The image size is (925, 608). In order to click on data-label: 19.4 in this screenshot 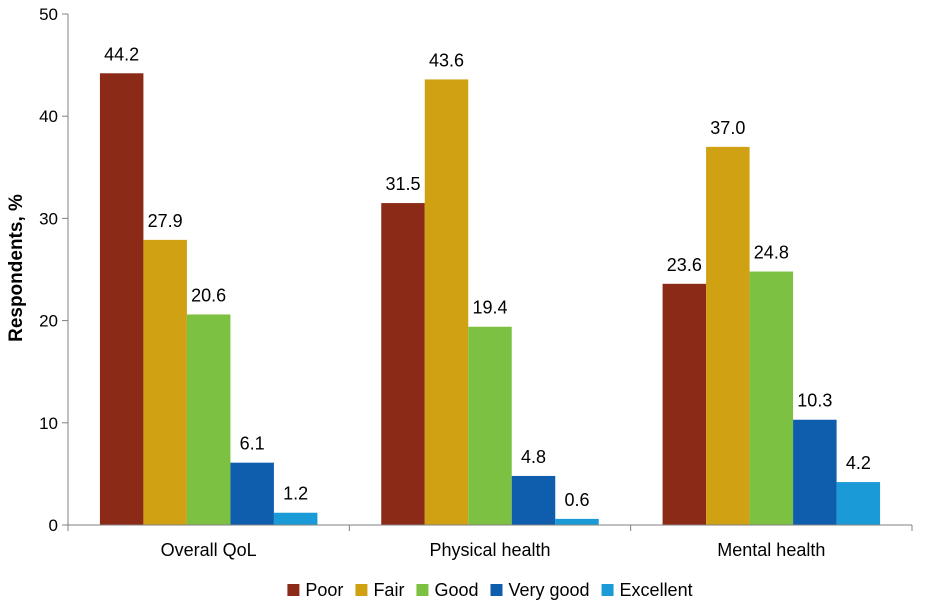, I will do `click(489, 308)`.